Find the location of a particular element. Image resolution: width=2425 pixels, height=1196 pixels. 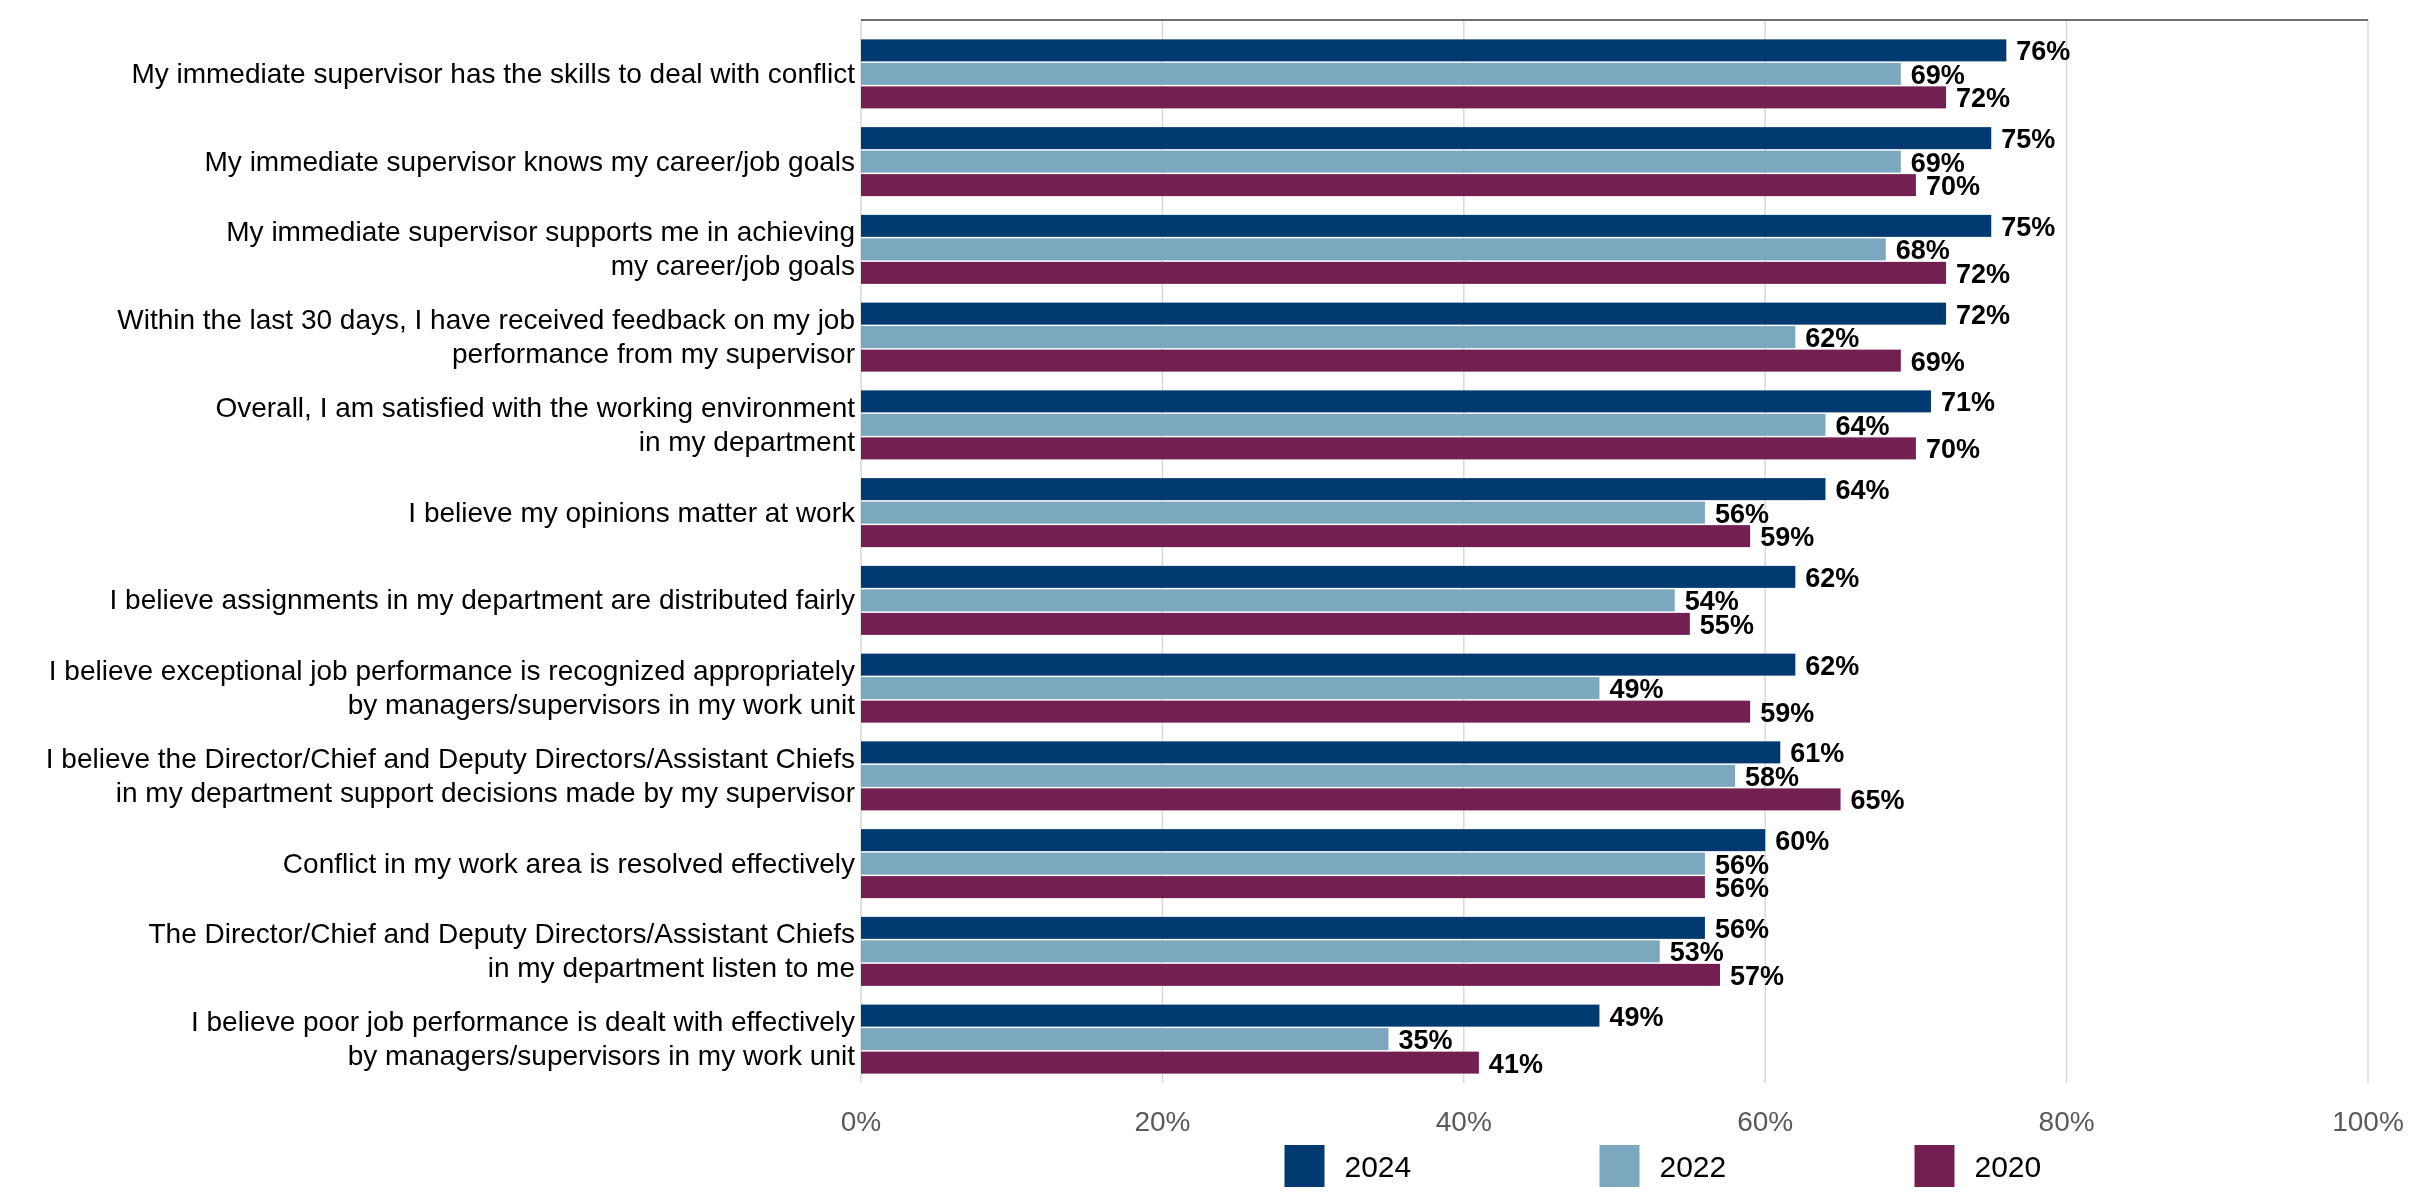

data-label: 41% is located at coordinates (1515, 1063).